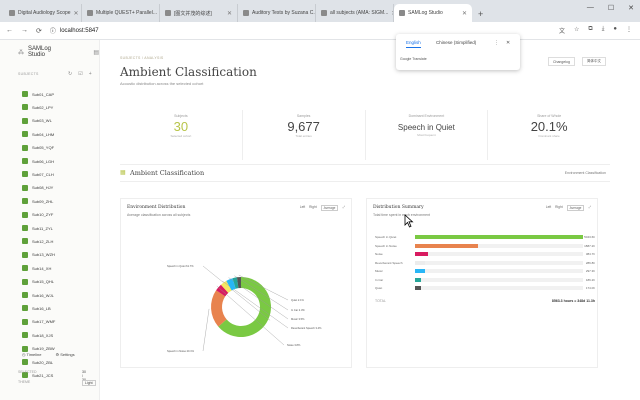 This screenshot has width=640, height=400. Describe the element at coordinates (590, 254) in the screenshot. I see `bar-value-label: 384.7h` at that location.